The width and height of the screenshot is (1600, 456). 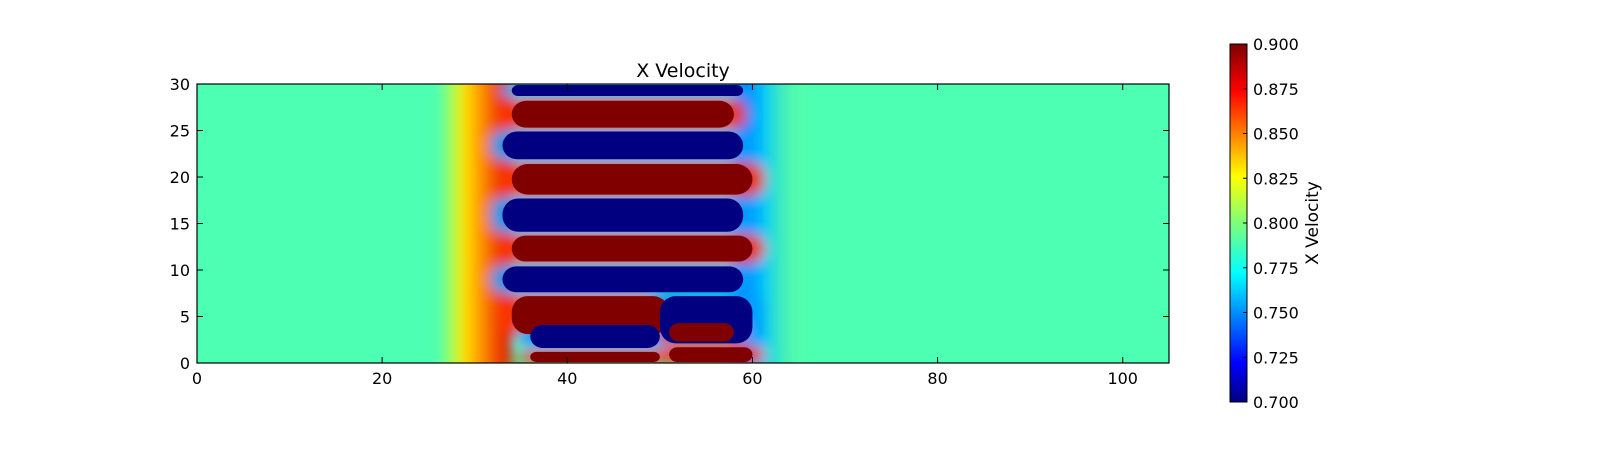 What do you see at coordinates (1276, 89) in the screenshot?
I see `colorbar-tick-label: 0.875` at bounding box center [1276, 89].